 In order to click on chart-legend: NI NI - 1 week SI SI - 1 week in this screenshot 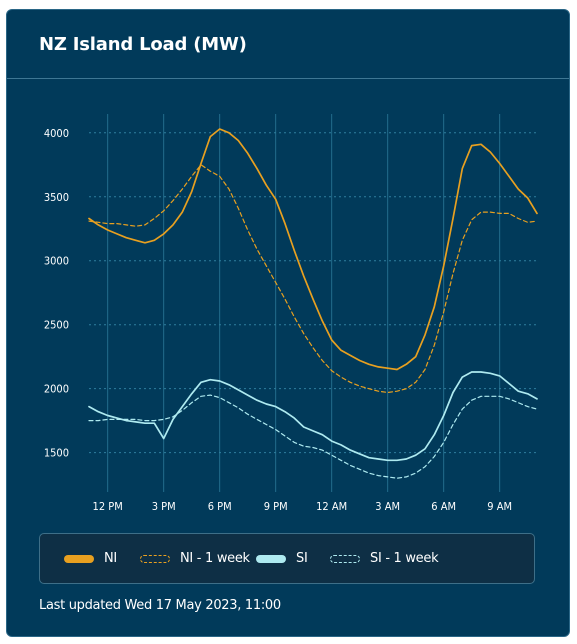, I will do `click(287, 558)`.